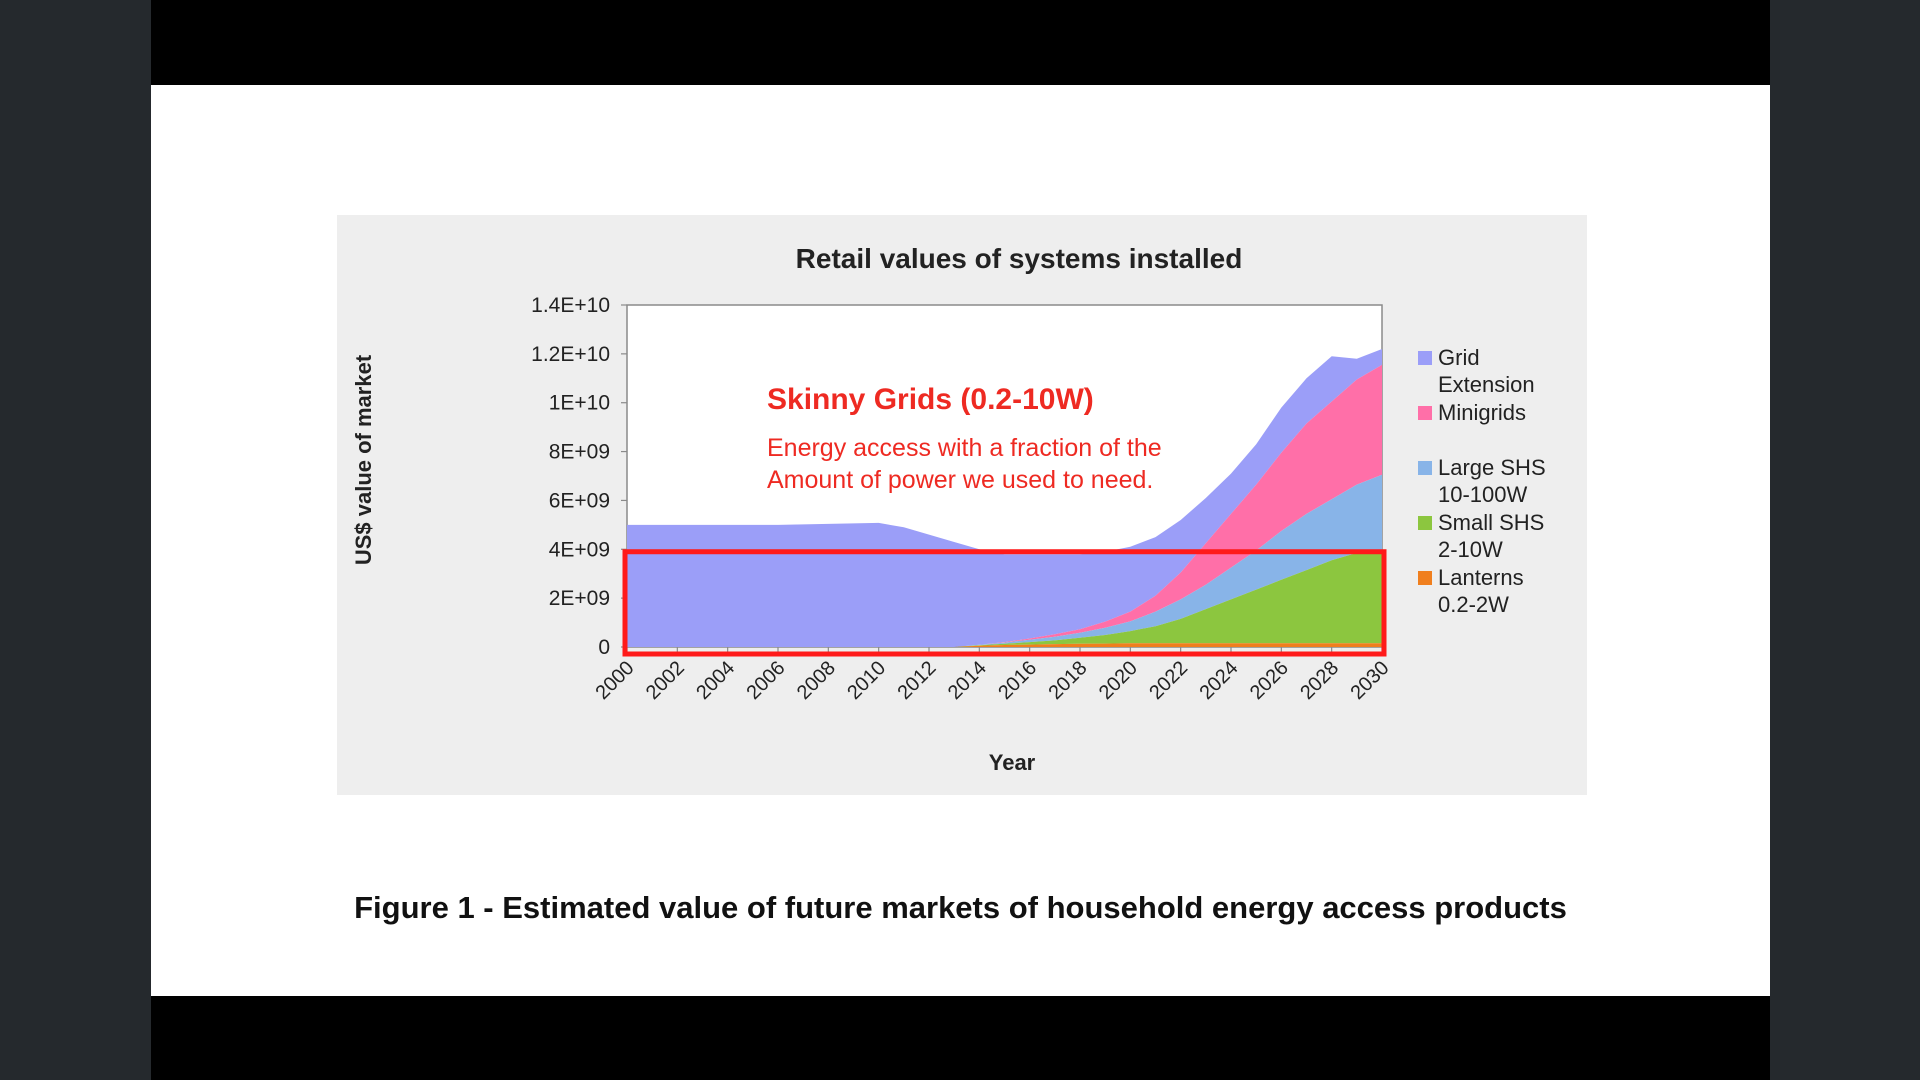 This screenshot has height=1080, width=1920. What do you see at coordinates (930, 399) in the screenshot?
I see `annotation-title: Skinny Grids (0.2-10W)` at bounding box center [930, 399].